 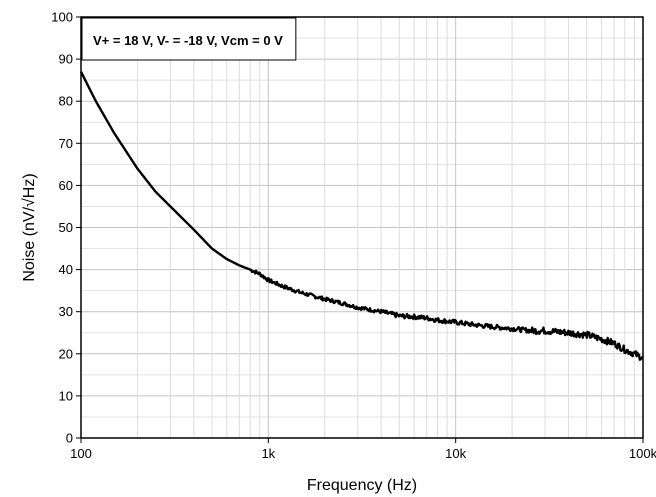 I want to click on y-tick-label: 100, so click(x=62, y=17).